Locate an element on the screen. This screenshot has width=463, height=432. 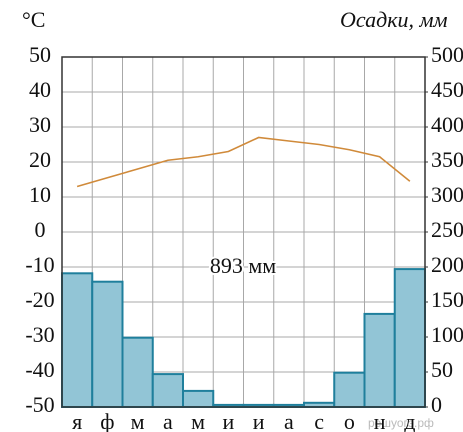
y2-tick-label: 150 is located at coordinates (447, 299).